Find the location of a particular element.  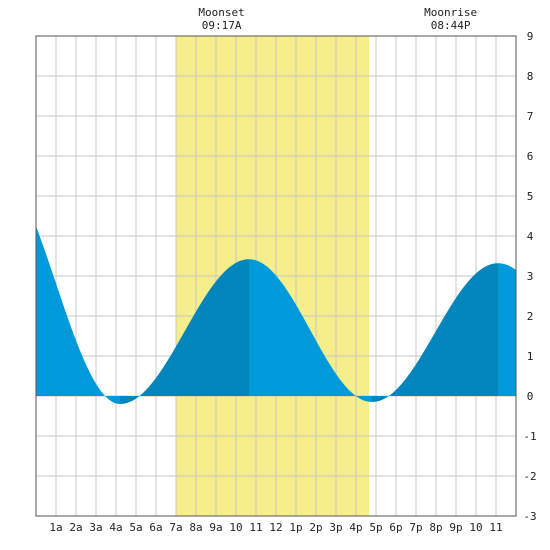

x-tick-label: 4a is located at coordinates (115, 527).